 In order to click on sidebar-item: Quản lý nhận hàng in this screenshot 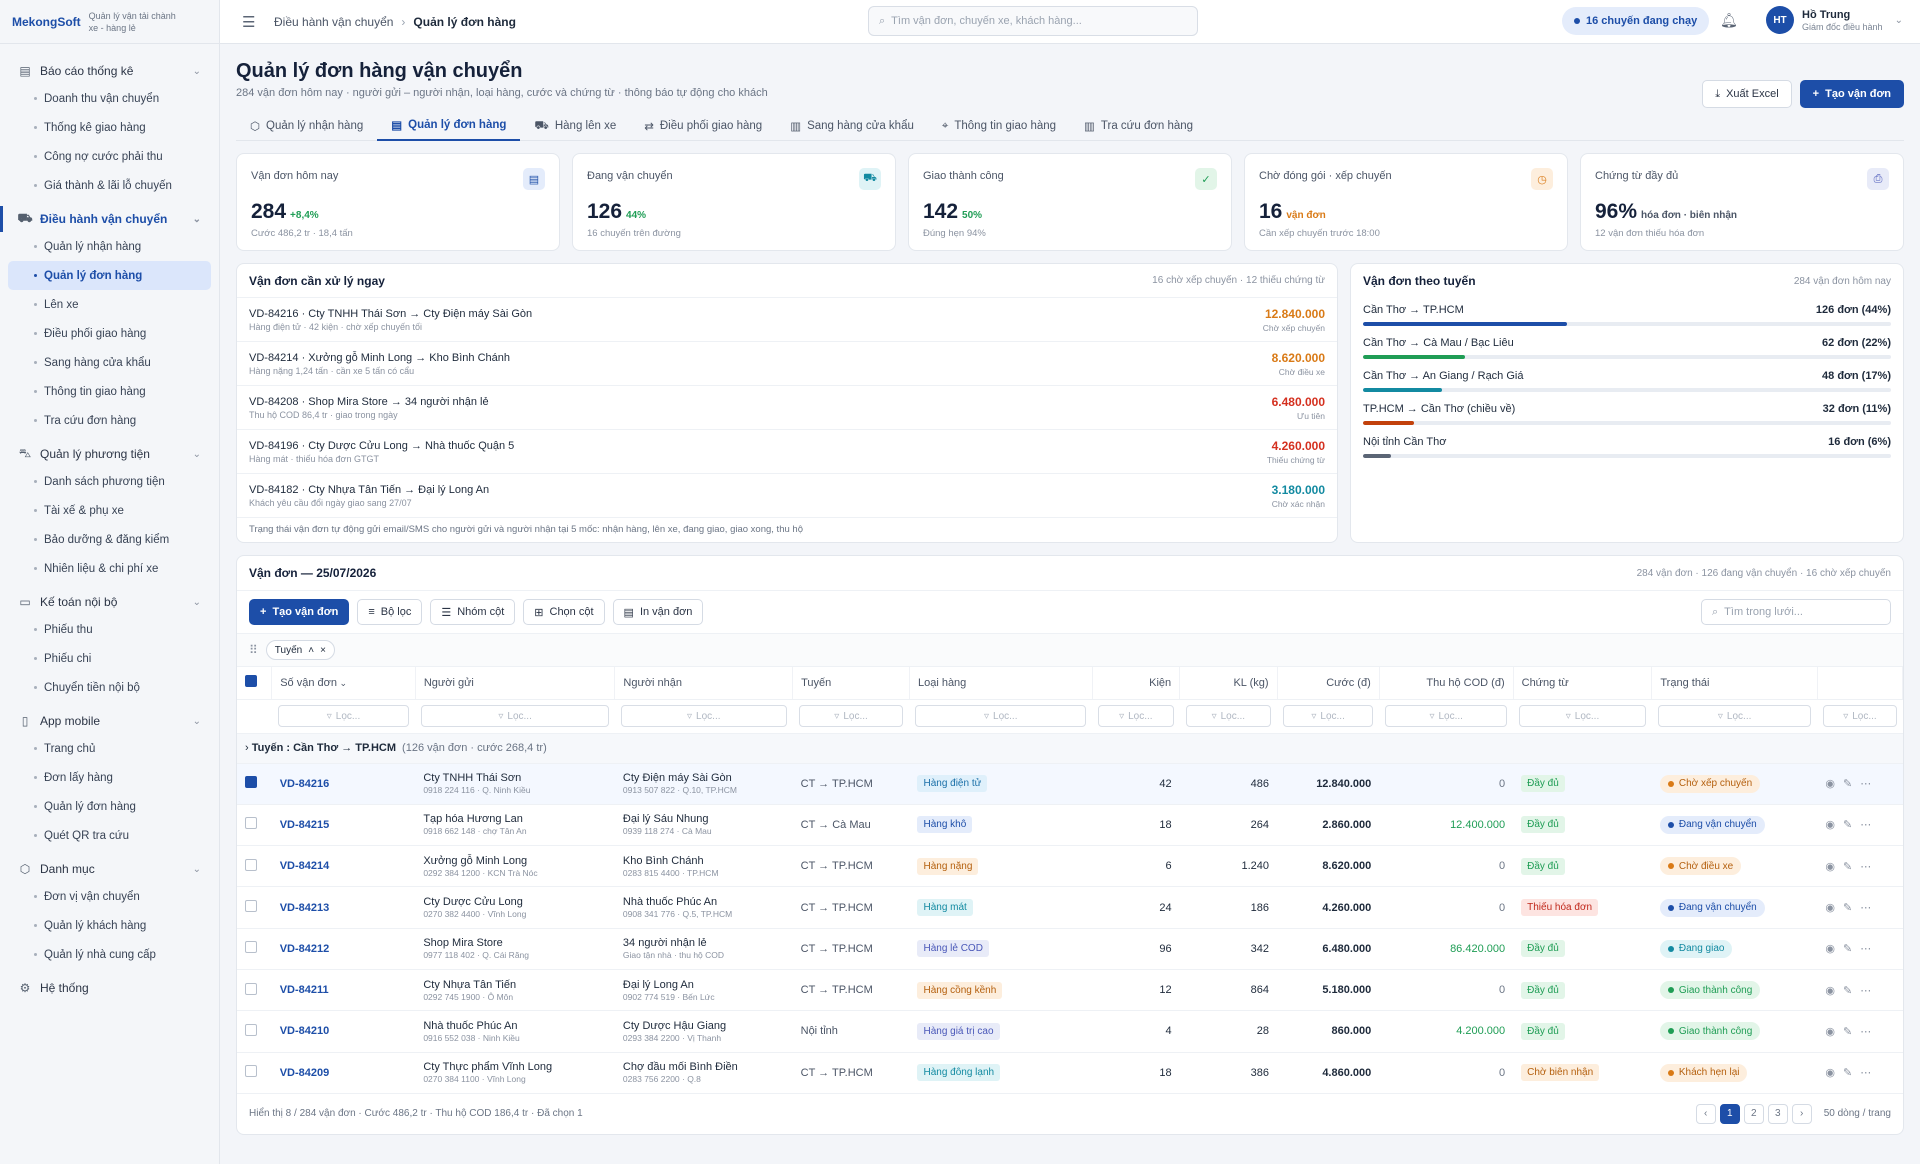, I will do `click(109, 246)`.